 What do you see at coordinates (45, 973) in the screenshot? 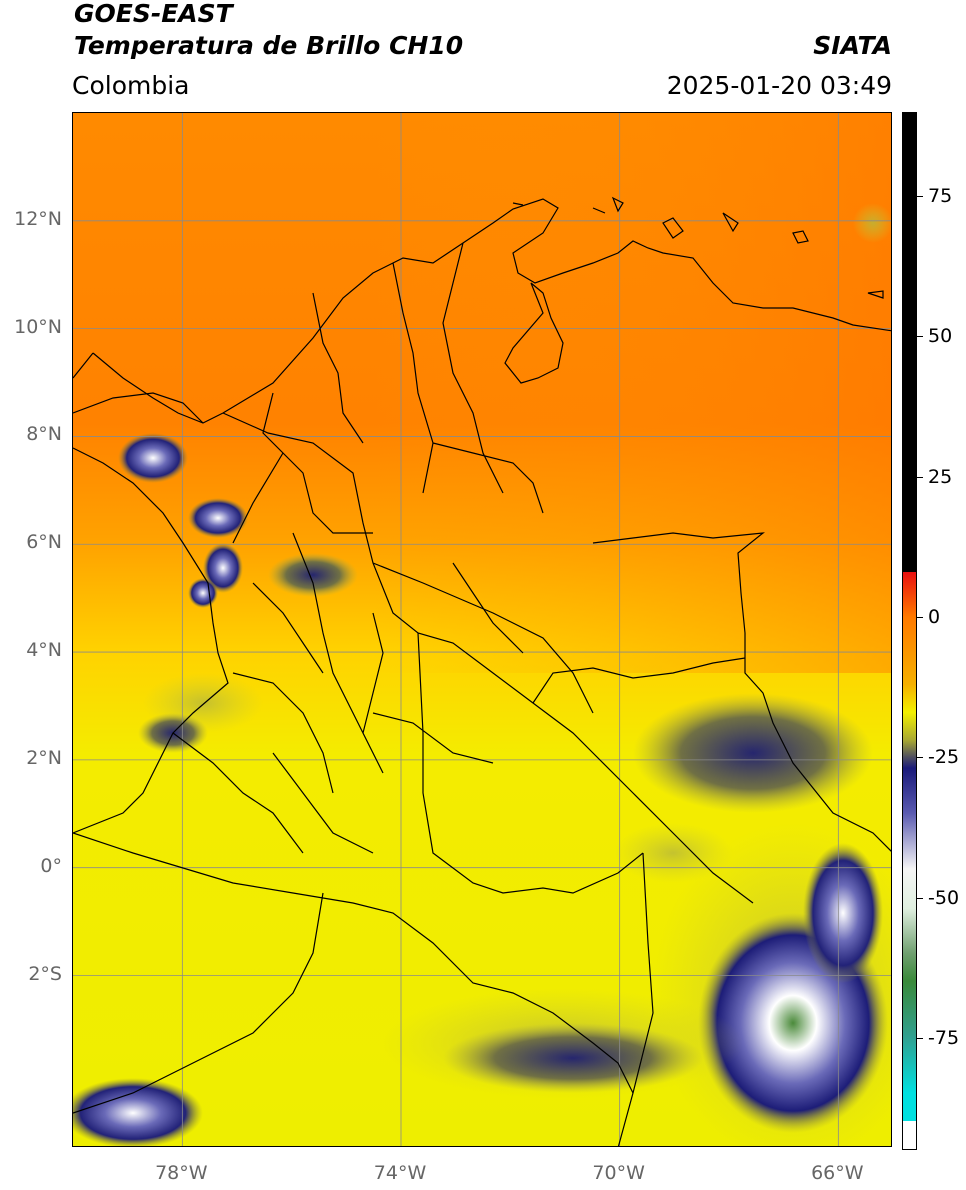
I see `lat-label: 2°S` at bounding box center [45, 973].